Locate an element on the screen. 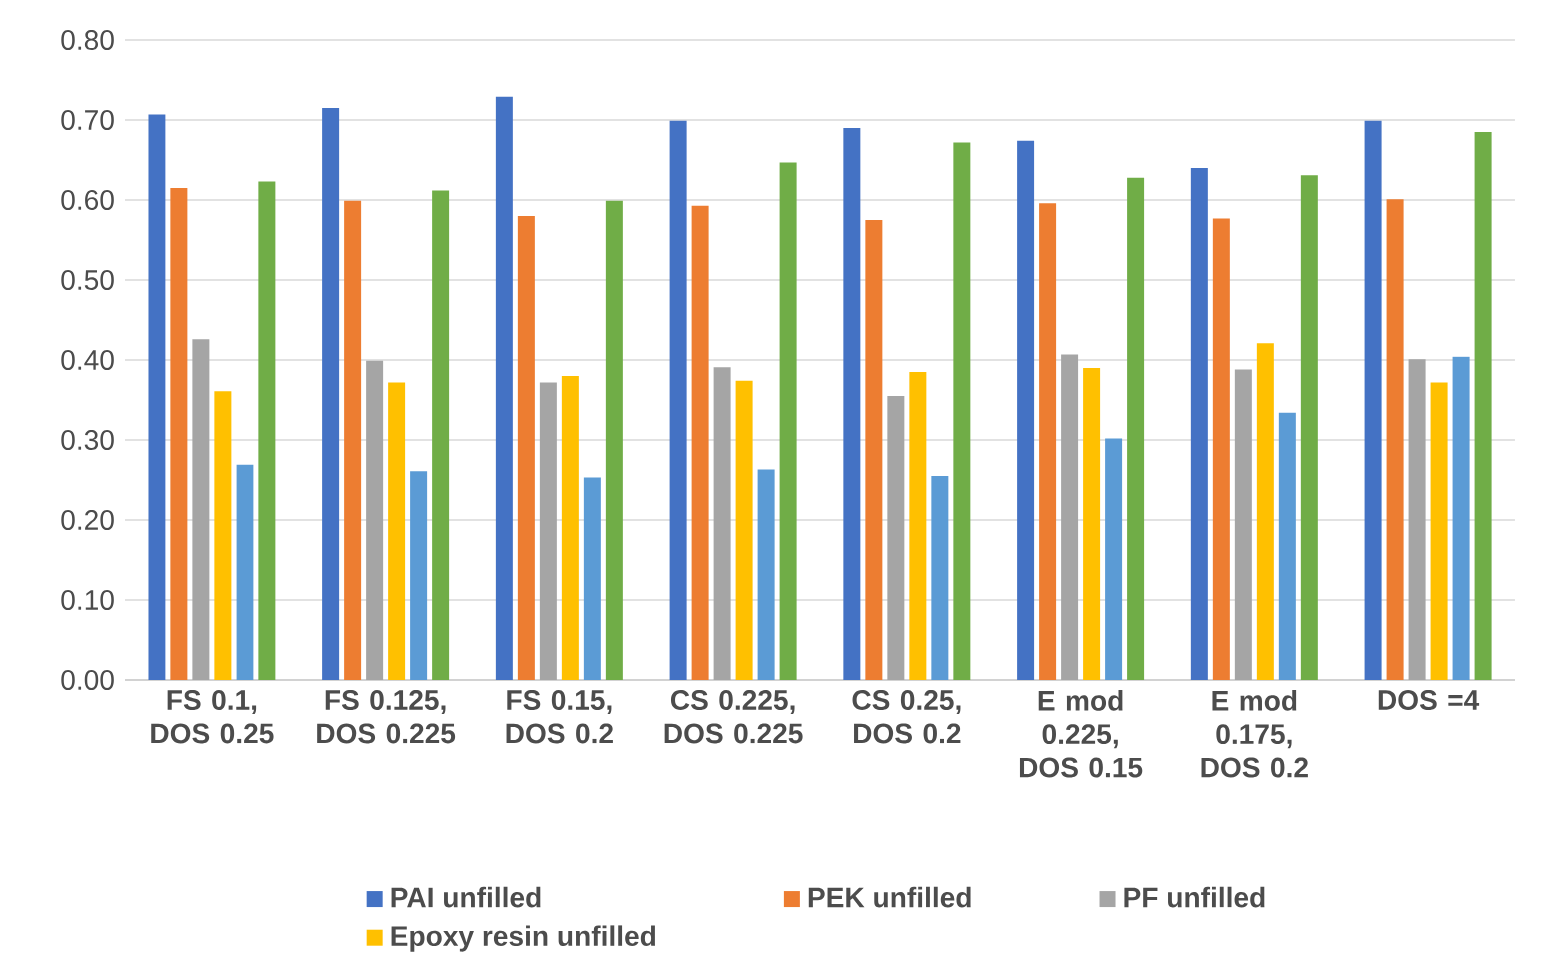  y-tick-label: 0.10 is located at coordinates (87, 600).